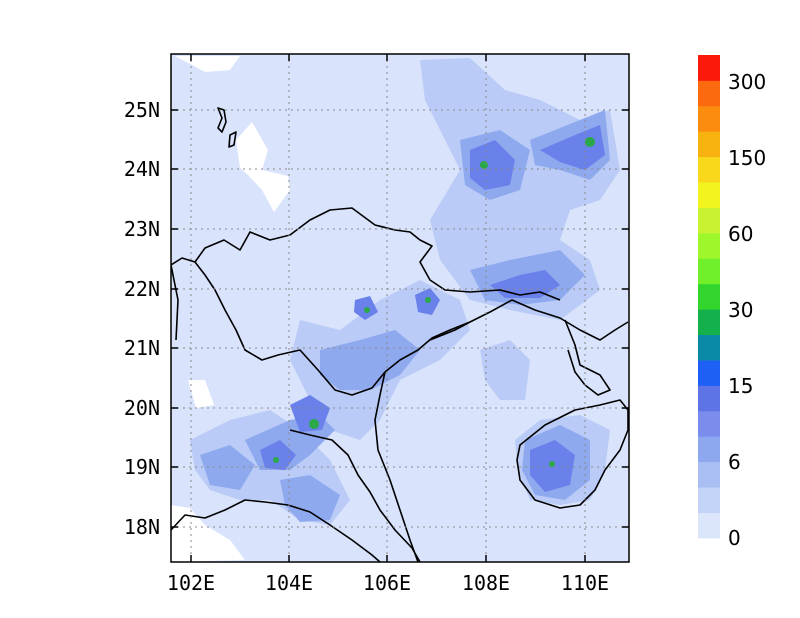 This screenshot has height=618, width=800. What do you see at coordinates (740, 310) in the screenshot?
I see `colorbar-label: 30` at bounding box center [740, 310].